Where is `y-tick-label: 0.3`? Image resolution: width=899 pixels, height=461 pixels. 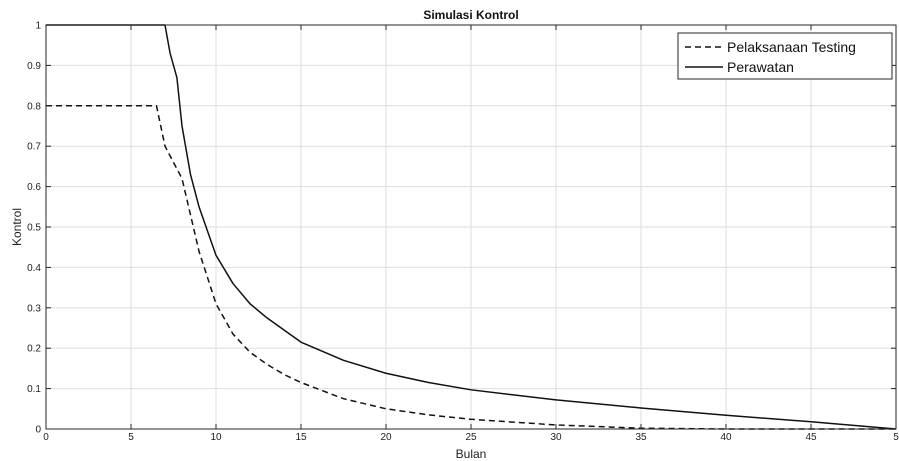 y-tick-label: 0.3 is located at coordinates (34, 308).